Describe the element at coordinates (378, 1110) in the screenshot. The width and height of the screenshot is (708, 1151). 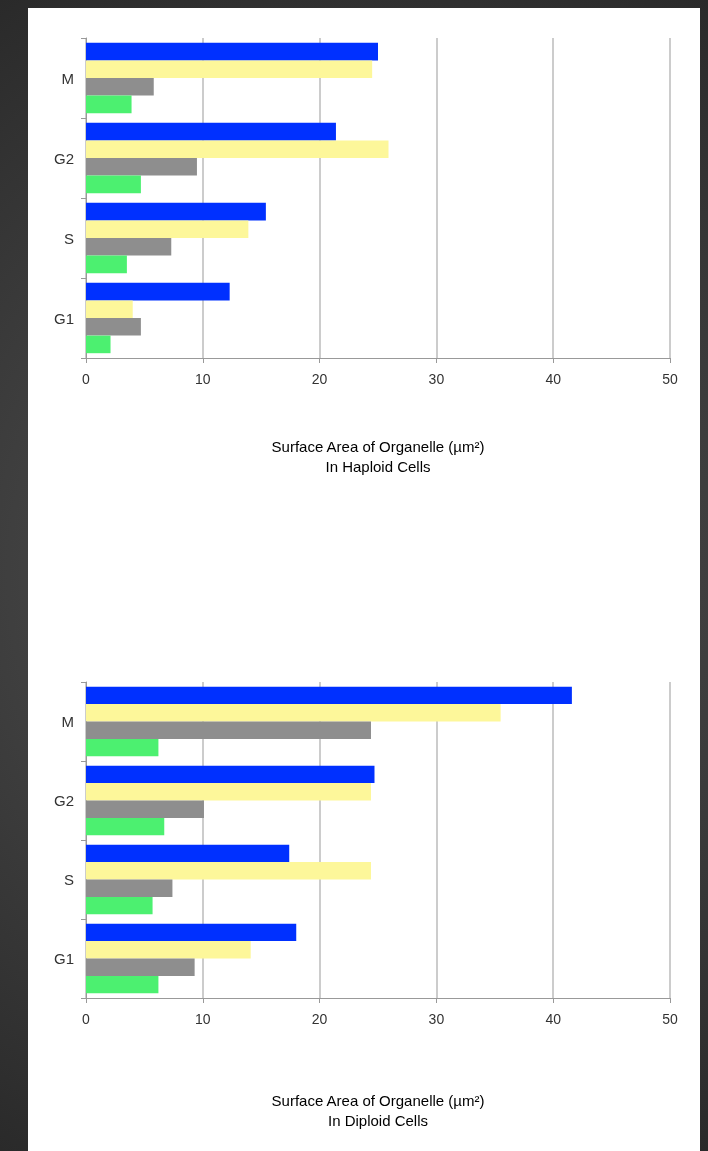
I see `x-axis-title: Surface Area of Organelle (µm²) In Diploid Cells` at that location.